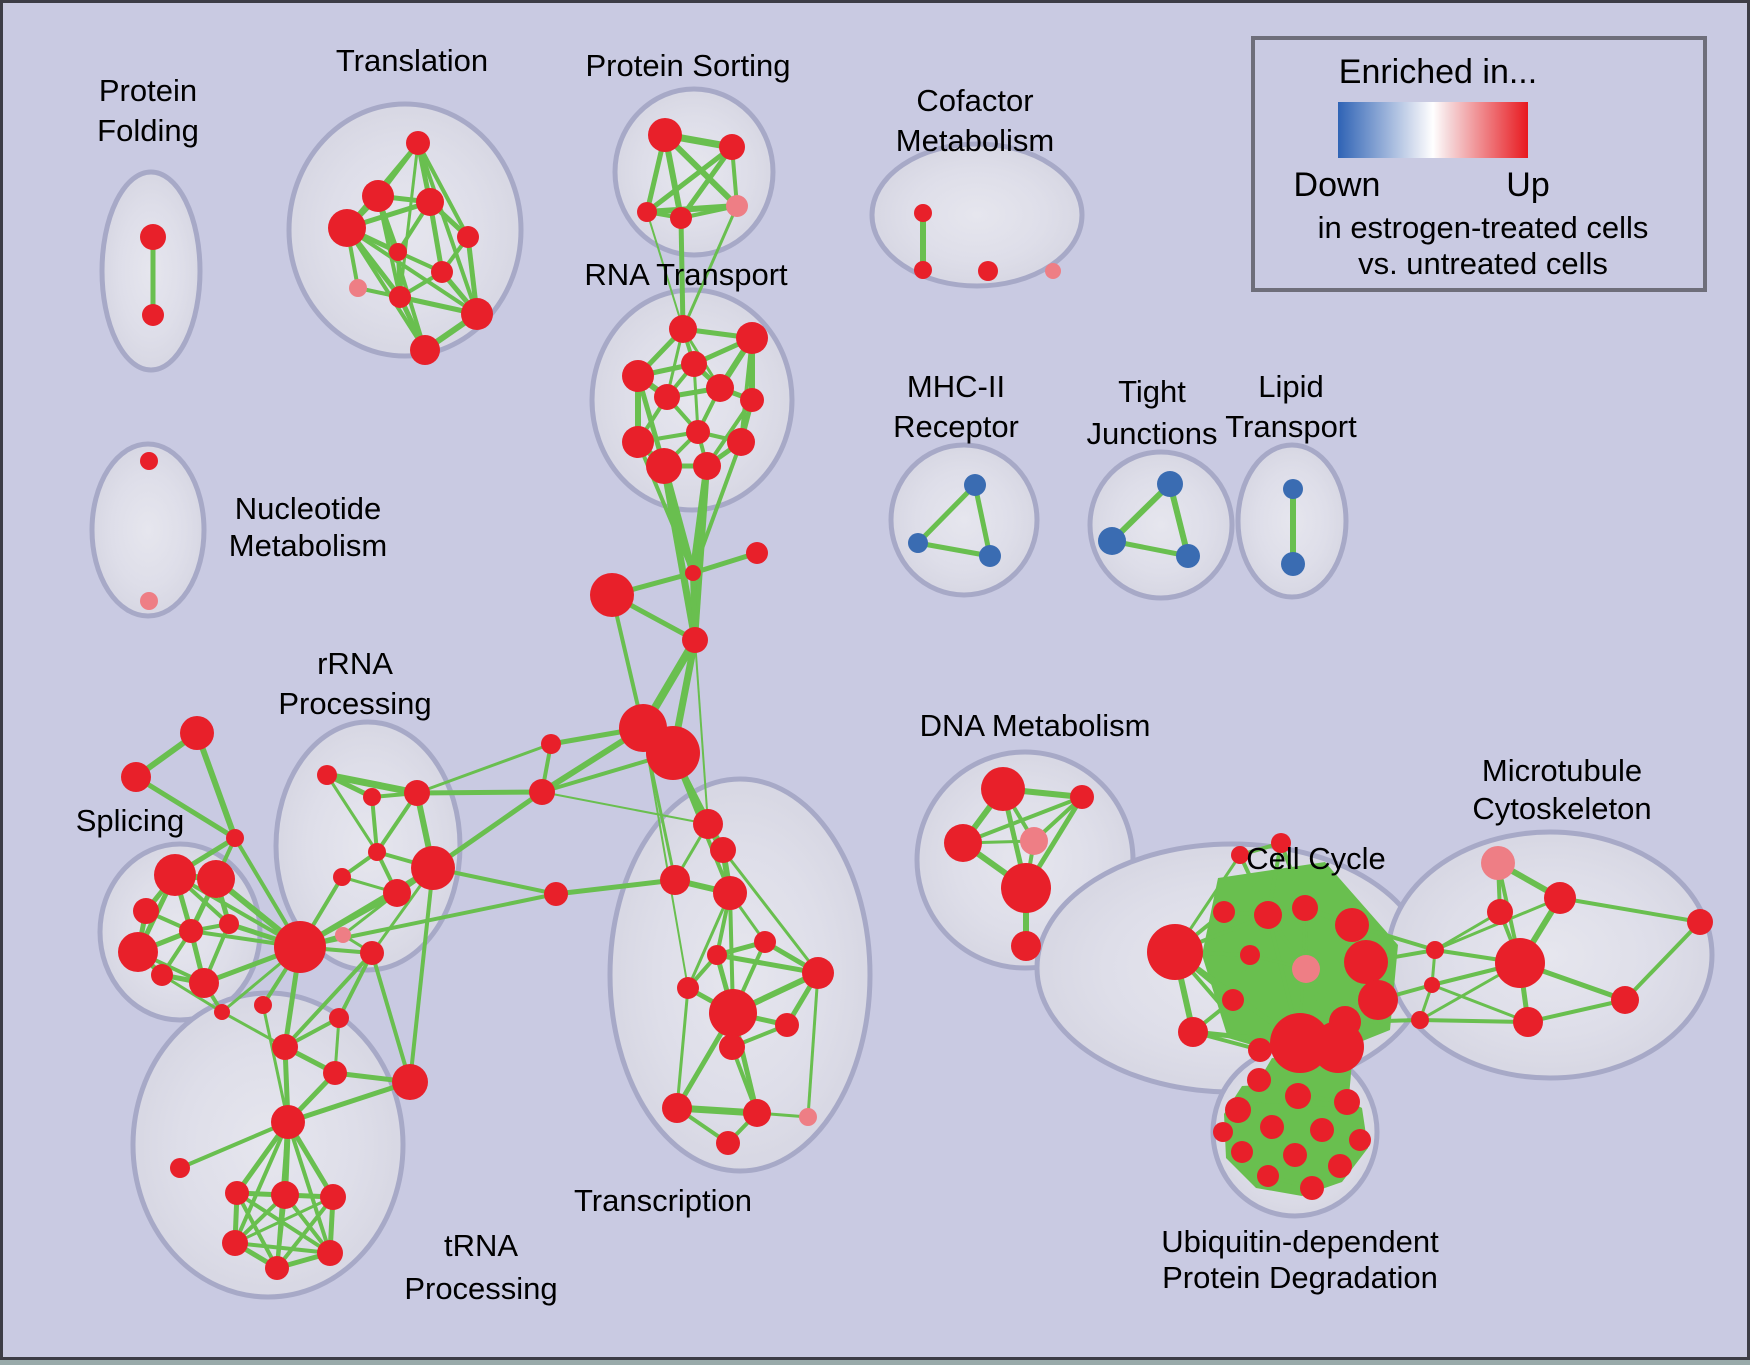 The width and height of the screenshot is (1750, 1365). Describe the element at coordinates (308, 508) in the screenshot. I see `cluster-label-nucleotide-metabolism: Nucleotide` at that location.